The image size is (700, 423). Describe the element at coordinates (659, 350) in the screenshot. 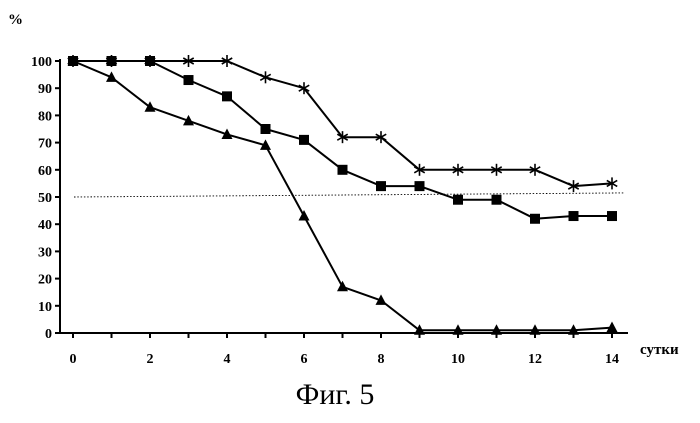

I see `x-axis-label: сутки` at that location.